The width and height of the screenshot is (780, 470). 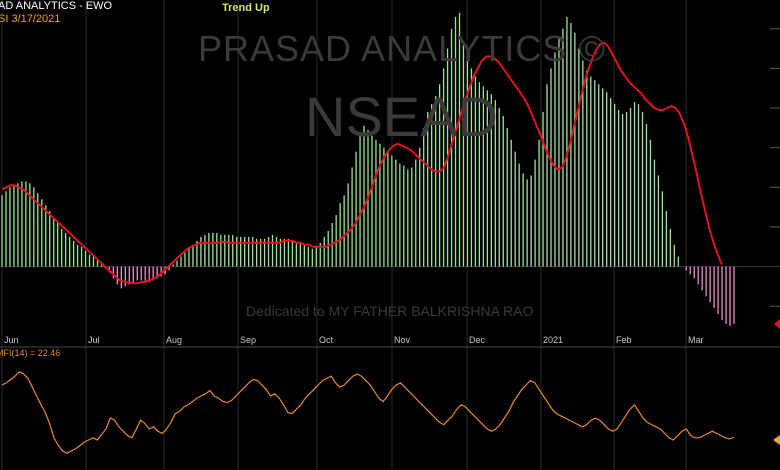 I want to click on month-label: Mar, so click(x=696, y=340).